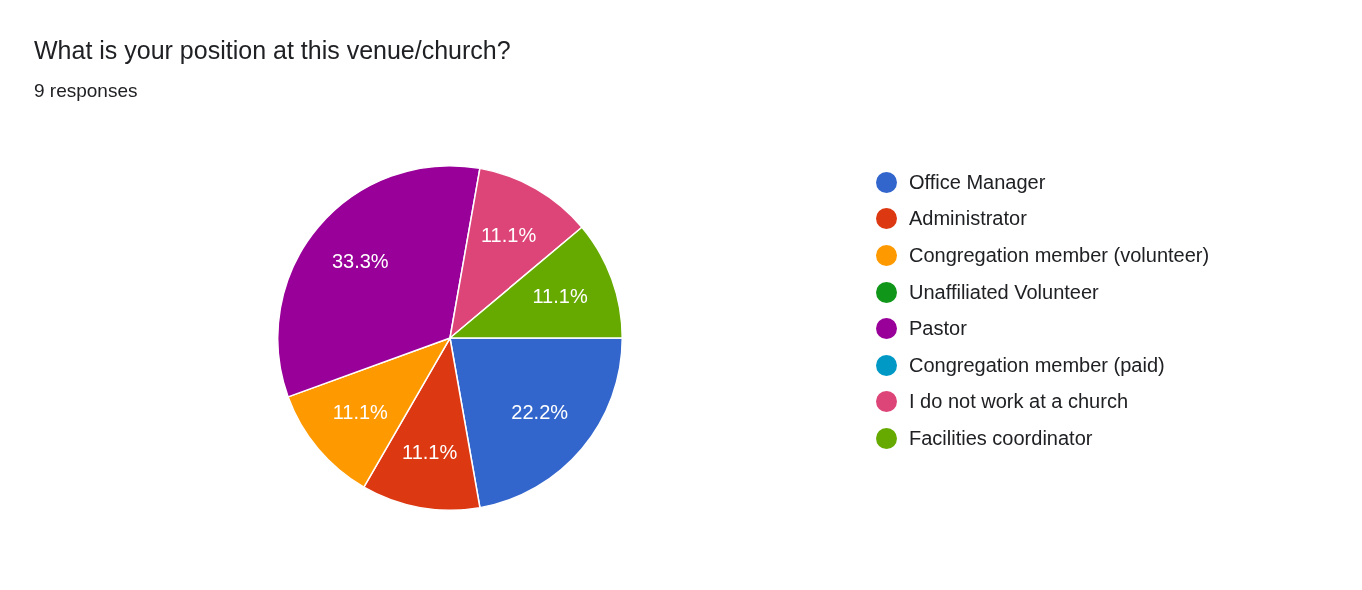 The width and height of the screenshot is (1362, 590). I want to click on legend-label: Congregation member (volunteer), so click(1059, 255).